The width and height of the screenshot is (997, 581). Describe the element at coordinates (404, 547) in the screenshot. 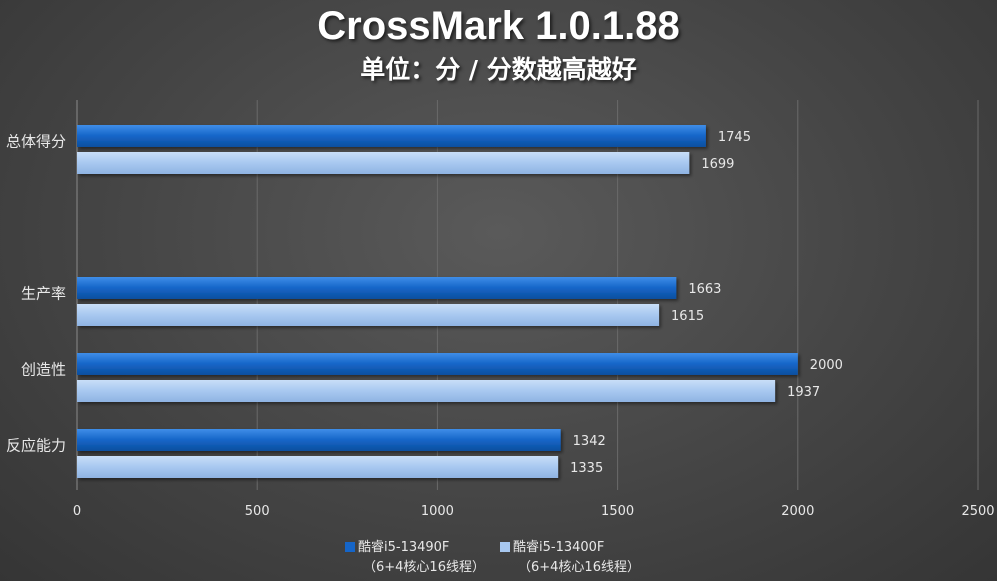

I see `legend-label-series-1: 酷睿i5-13490F` at that location.